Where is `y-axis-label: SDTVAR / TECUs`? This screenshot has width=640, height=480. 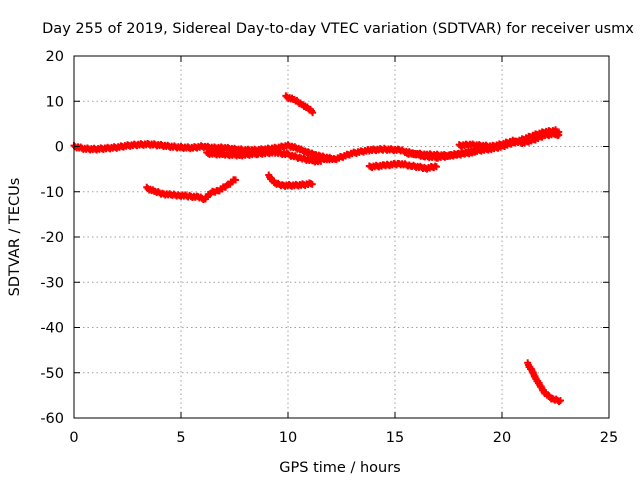 y-axis-label: SDTVAR / TECUs is located at coordinates (15, 237).